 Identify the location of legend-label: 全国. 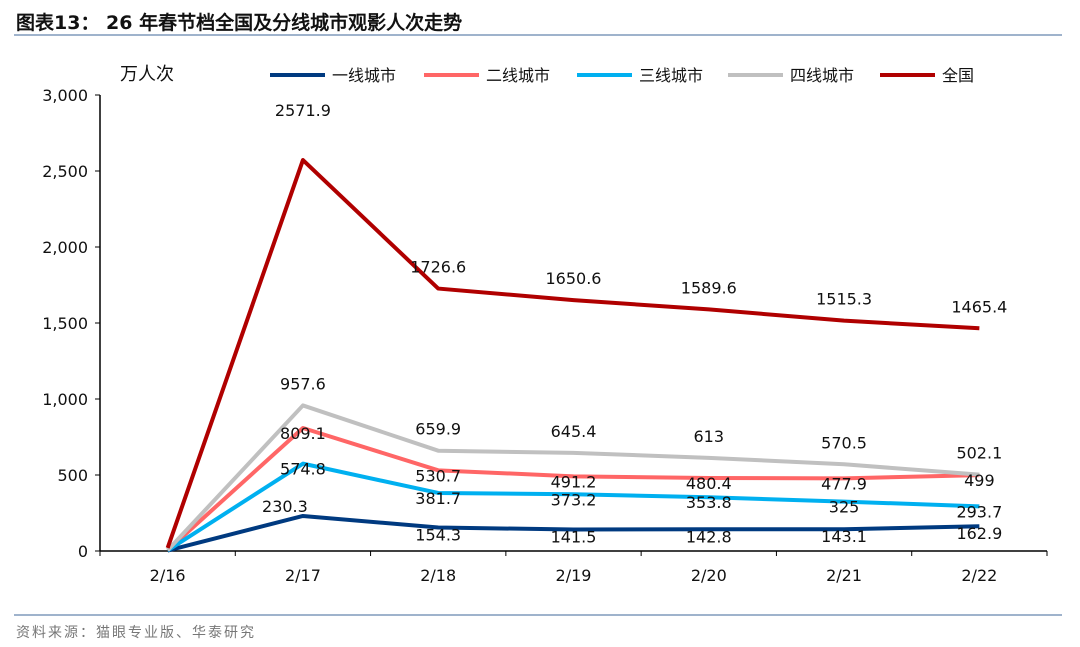
(958, 75).